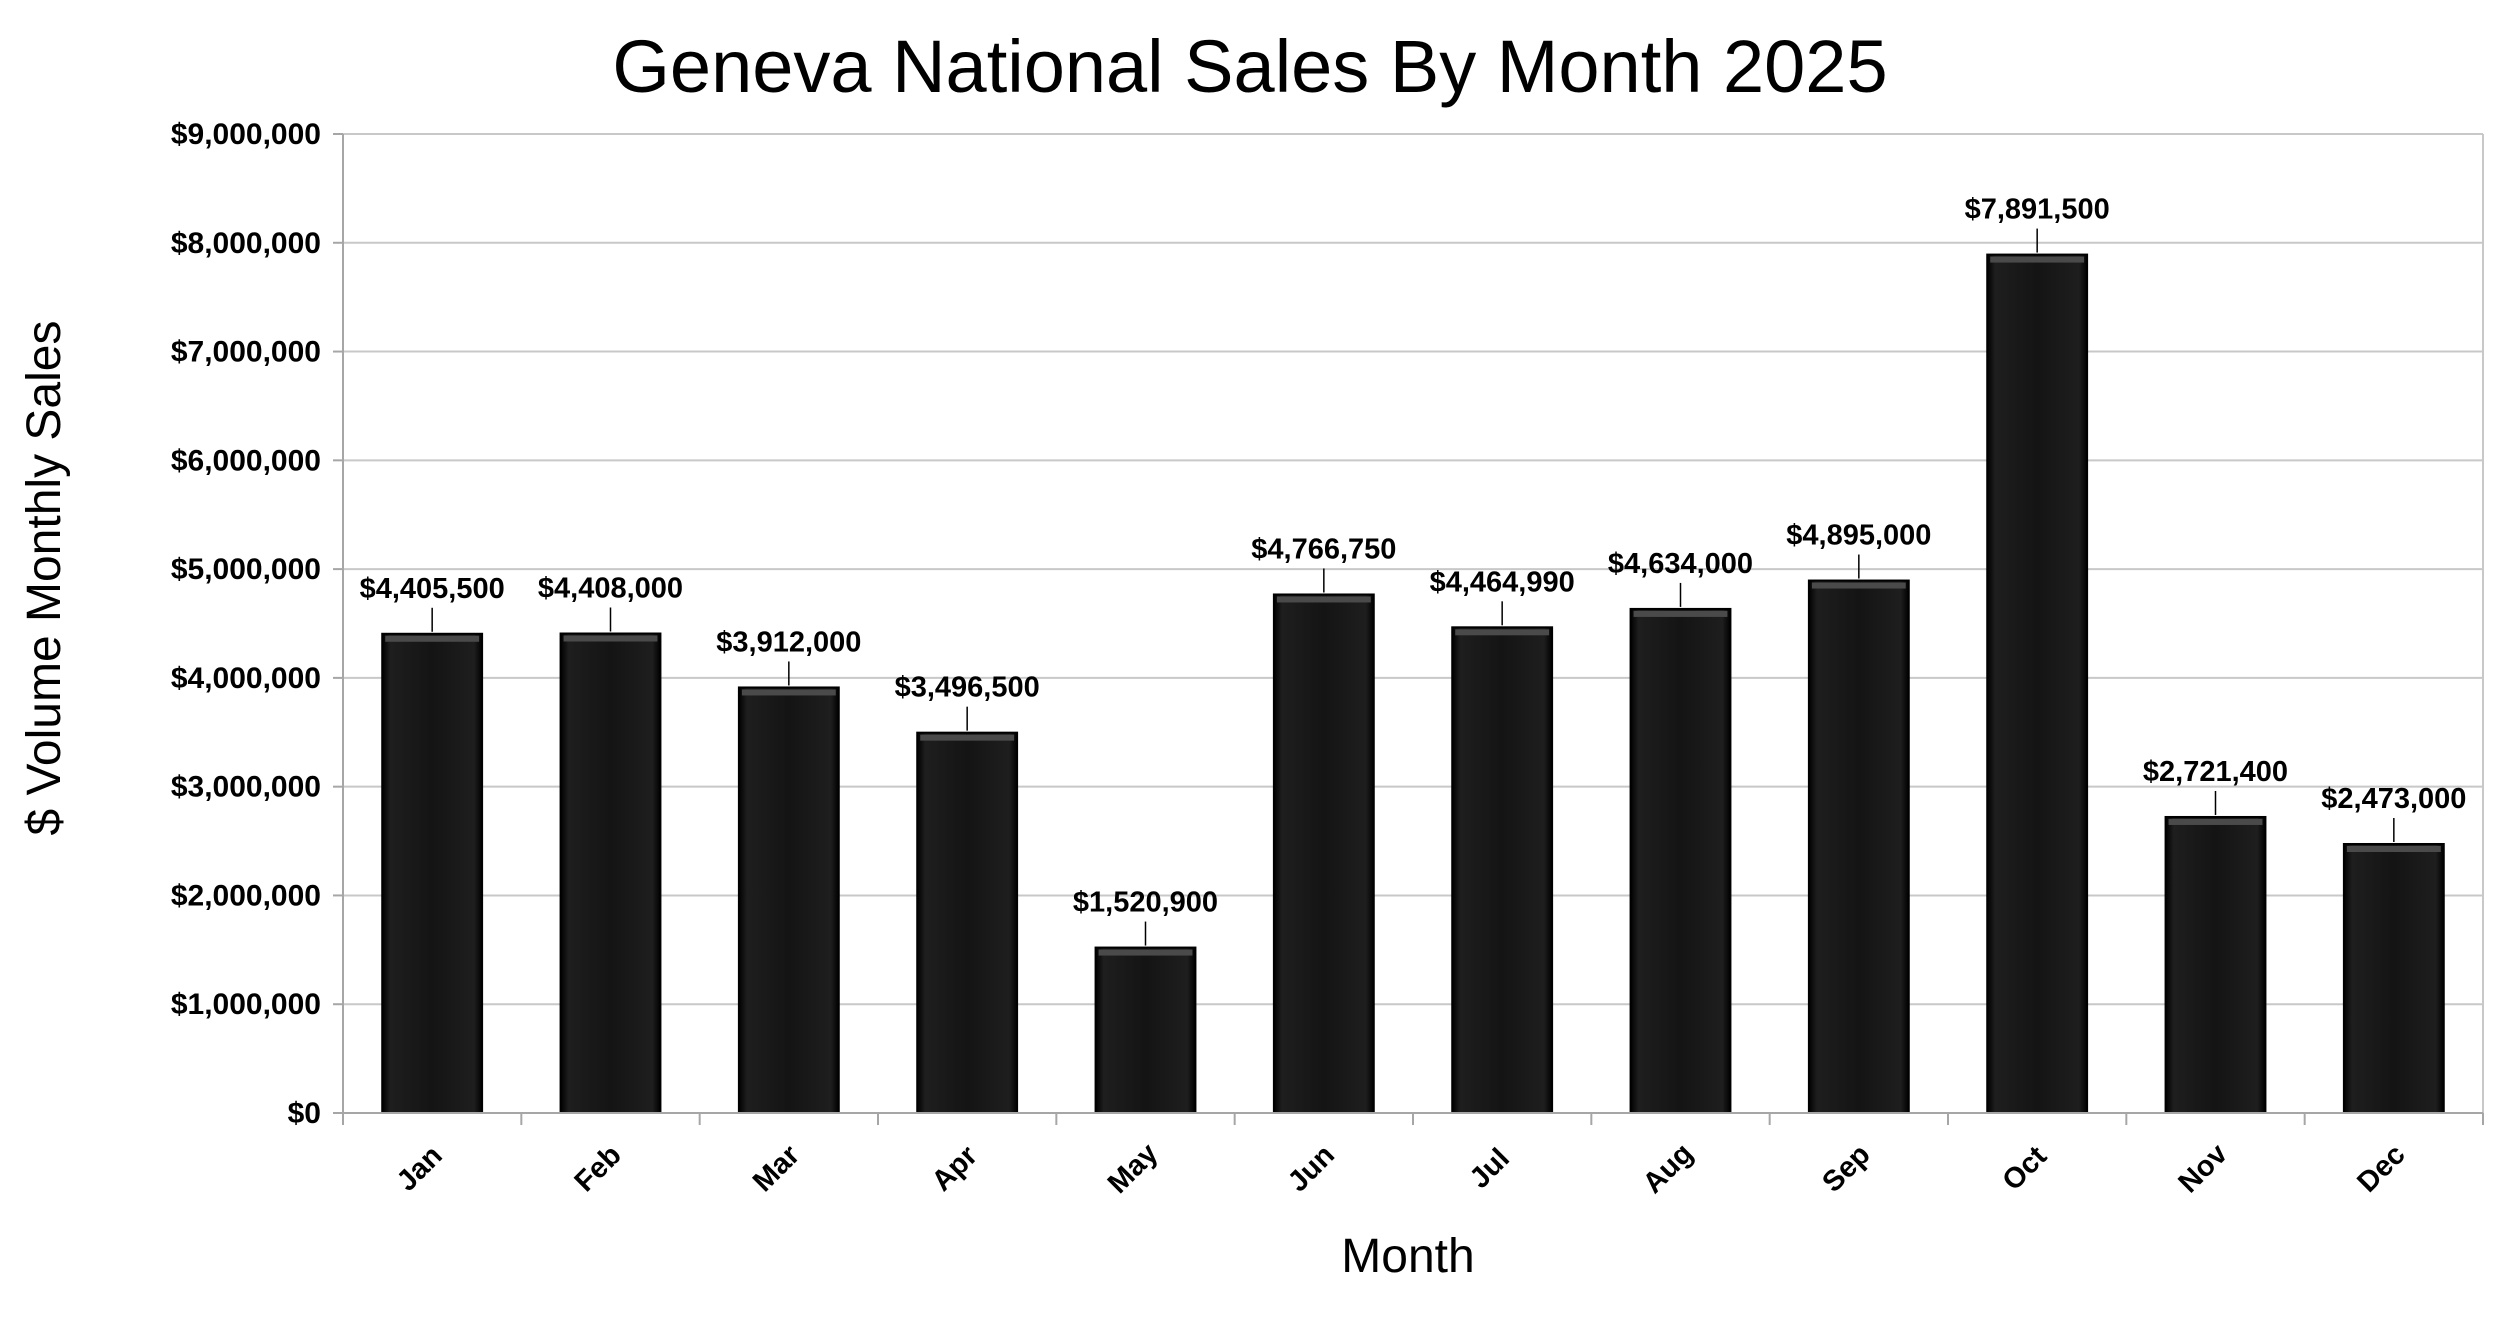 Image resolution: width=2500 pixels, height=1320 pixels. I want to click on x-tick-label: Feb, so click(598, 1168).